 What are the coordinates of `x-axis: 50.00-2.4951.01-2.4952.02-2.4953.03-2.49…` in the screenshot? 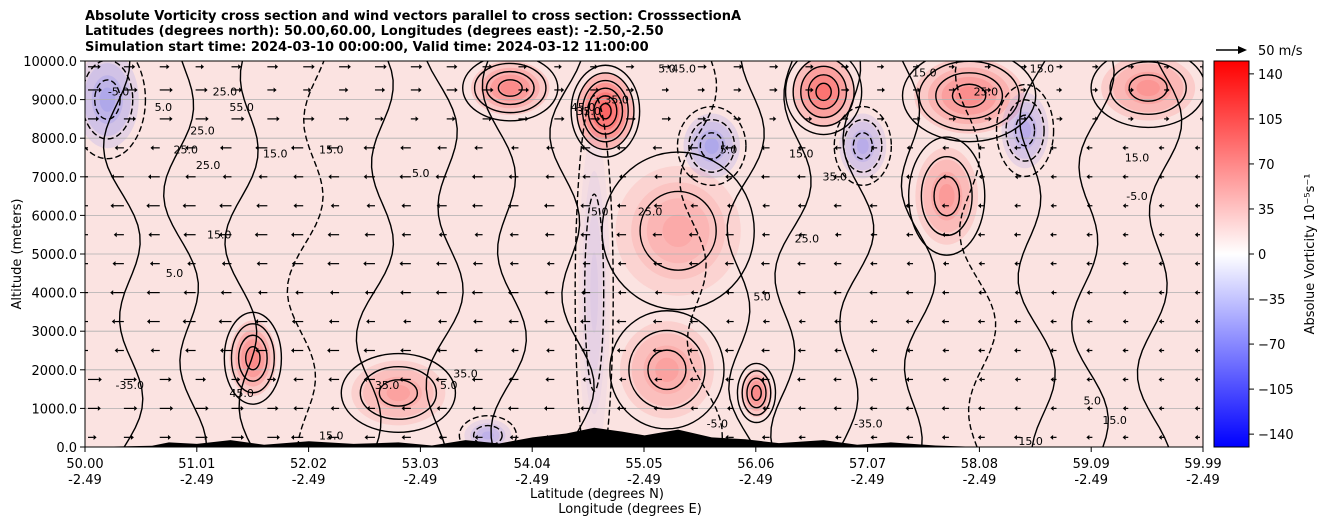 It's located at (644, 467).